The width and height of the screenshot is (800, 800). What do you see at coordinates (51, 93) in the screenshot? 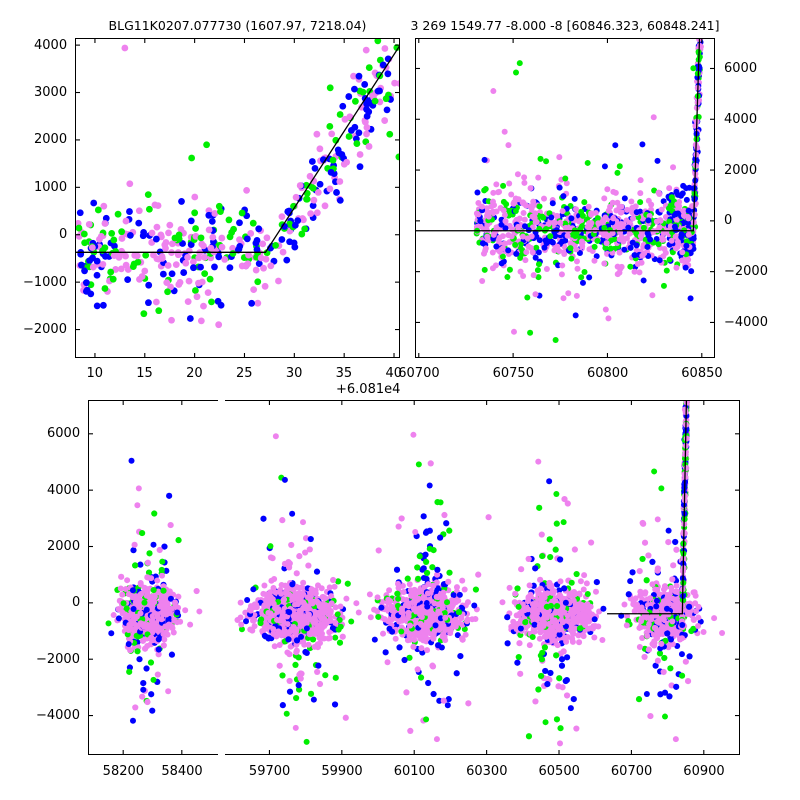
I see `tick-label: 3000` at bounding box center [51, 93].